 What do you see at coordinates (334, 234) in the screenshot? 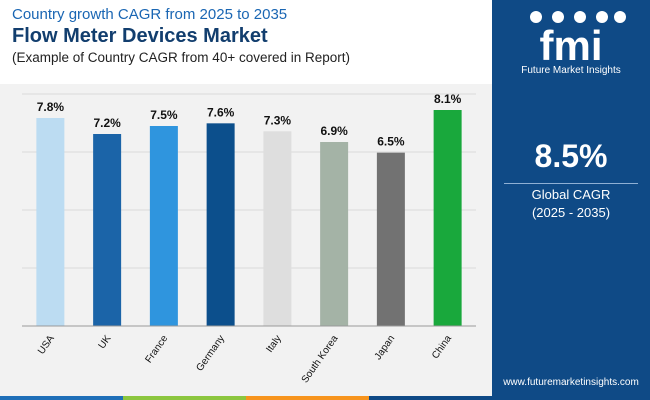
I see `bar-south-korea` at bounding box center [334, 234].